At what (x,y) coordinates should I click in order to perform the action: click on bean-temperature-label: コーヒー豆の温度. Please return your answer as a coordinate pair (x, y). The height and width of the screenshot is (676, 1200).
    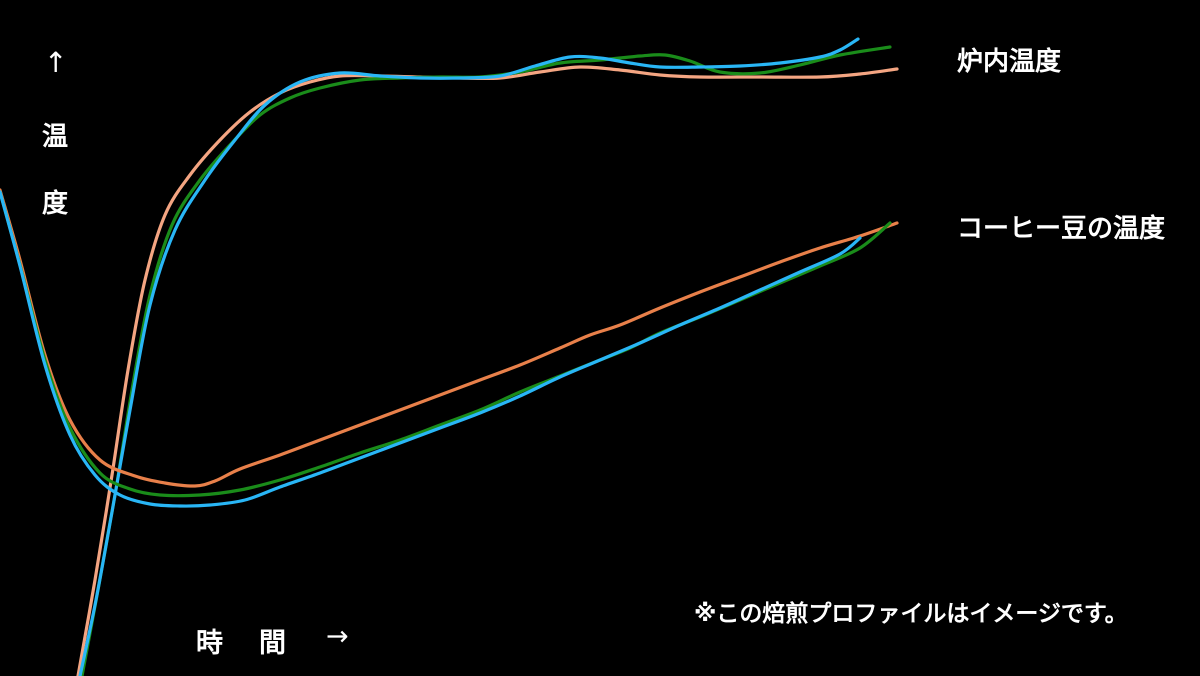
    Looking at the image, I should click on (1061, 229).